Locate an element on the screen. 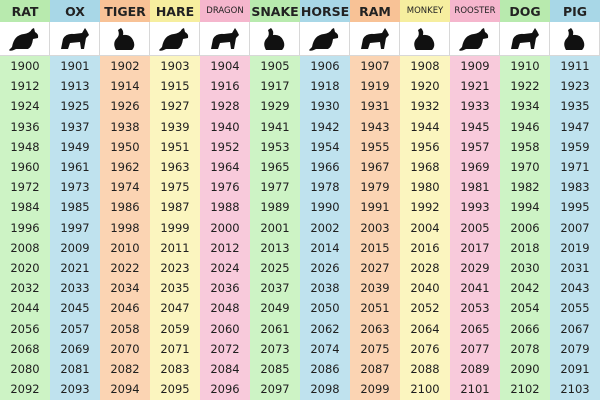  year-cell: 2045 is located at coordinates (75, 308).